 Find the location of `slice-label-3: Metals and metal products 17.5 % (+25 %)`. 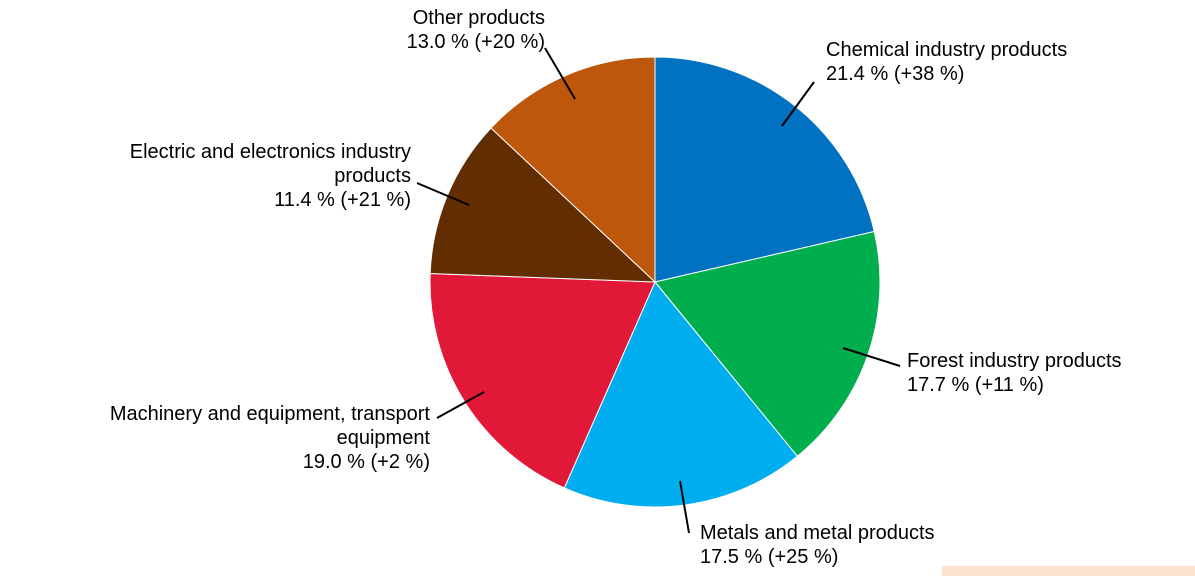

slice-label-3: Metals and metal products 17.5 % (+25 %) is located at coordinates (817, 545).